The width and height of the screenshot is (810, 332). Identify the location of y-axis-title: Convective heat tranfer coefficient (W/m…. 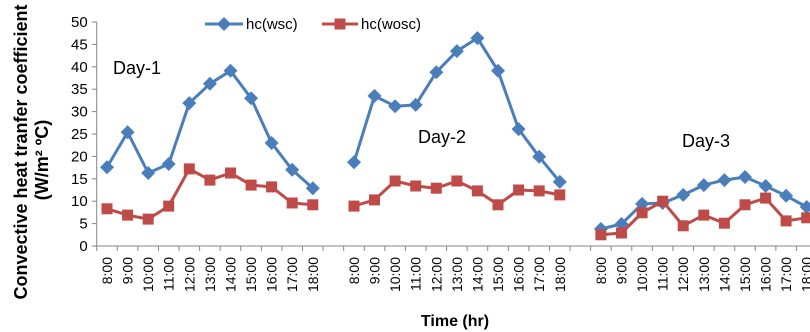
(31, 151).